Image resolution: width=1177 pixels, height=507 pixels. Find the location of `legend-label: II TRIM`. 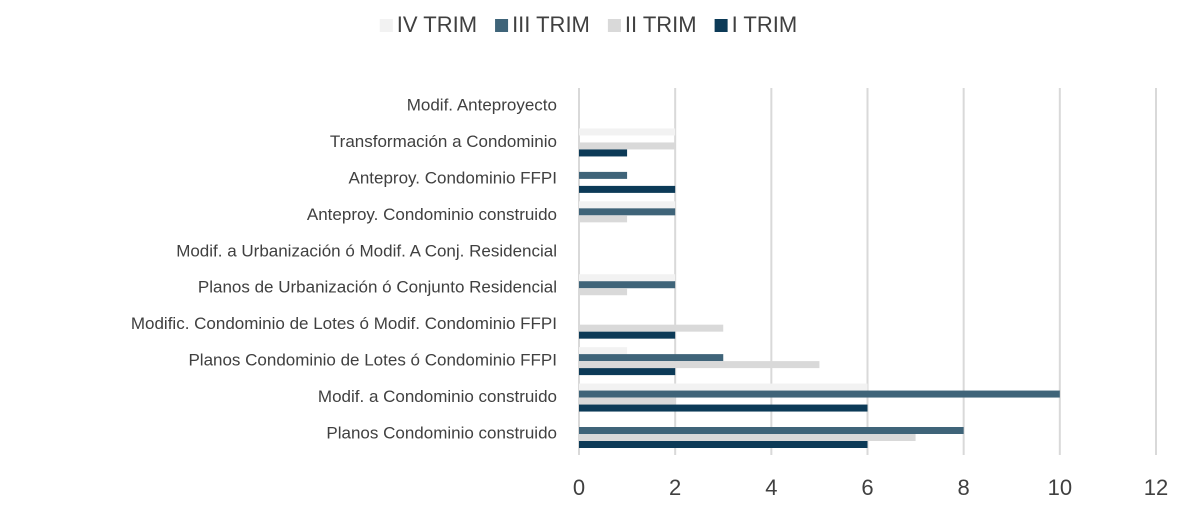

legend-label: II TRIM is located at coordinates (661, 24).